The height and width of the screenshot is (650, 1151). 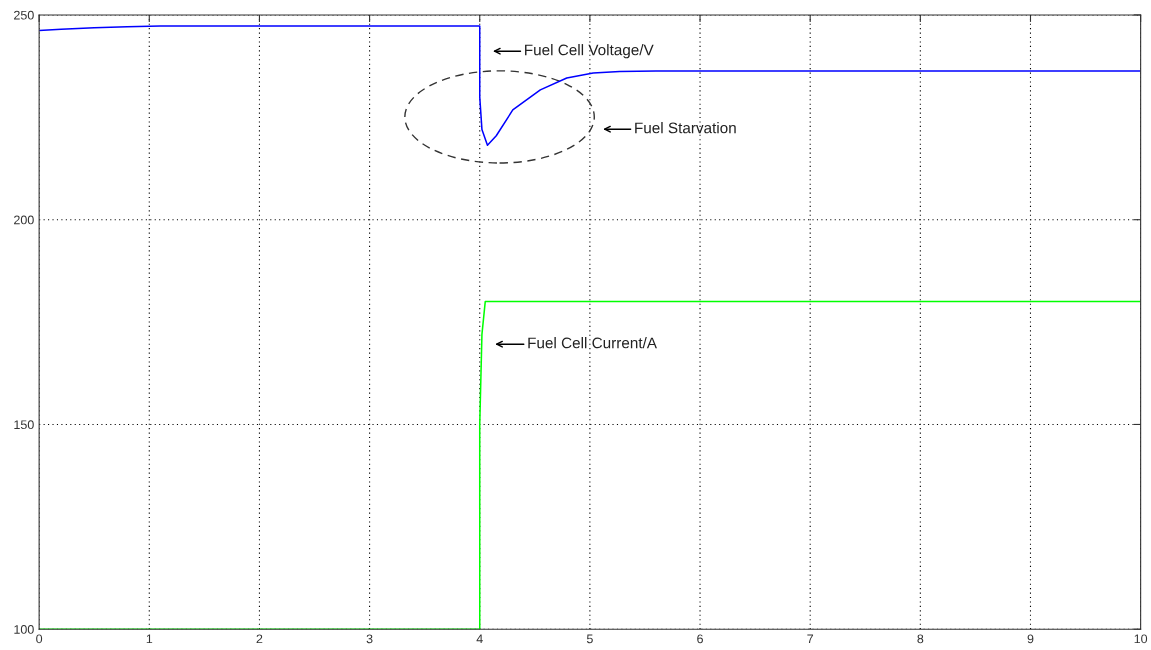 What do you see at coordinates (589, 639) in the screenshot?
I see `x-tick-label: 5` at bounding box center [589, 639].